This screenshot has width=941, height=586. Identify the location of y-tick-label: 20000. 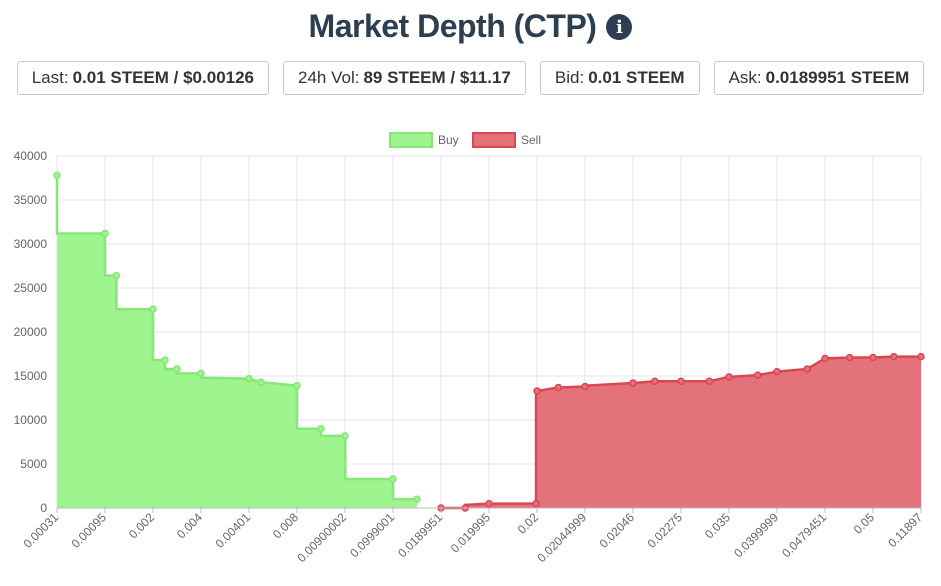
(31, 332).